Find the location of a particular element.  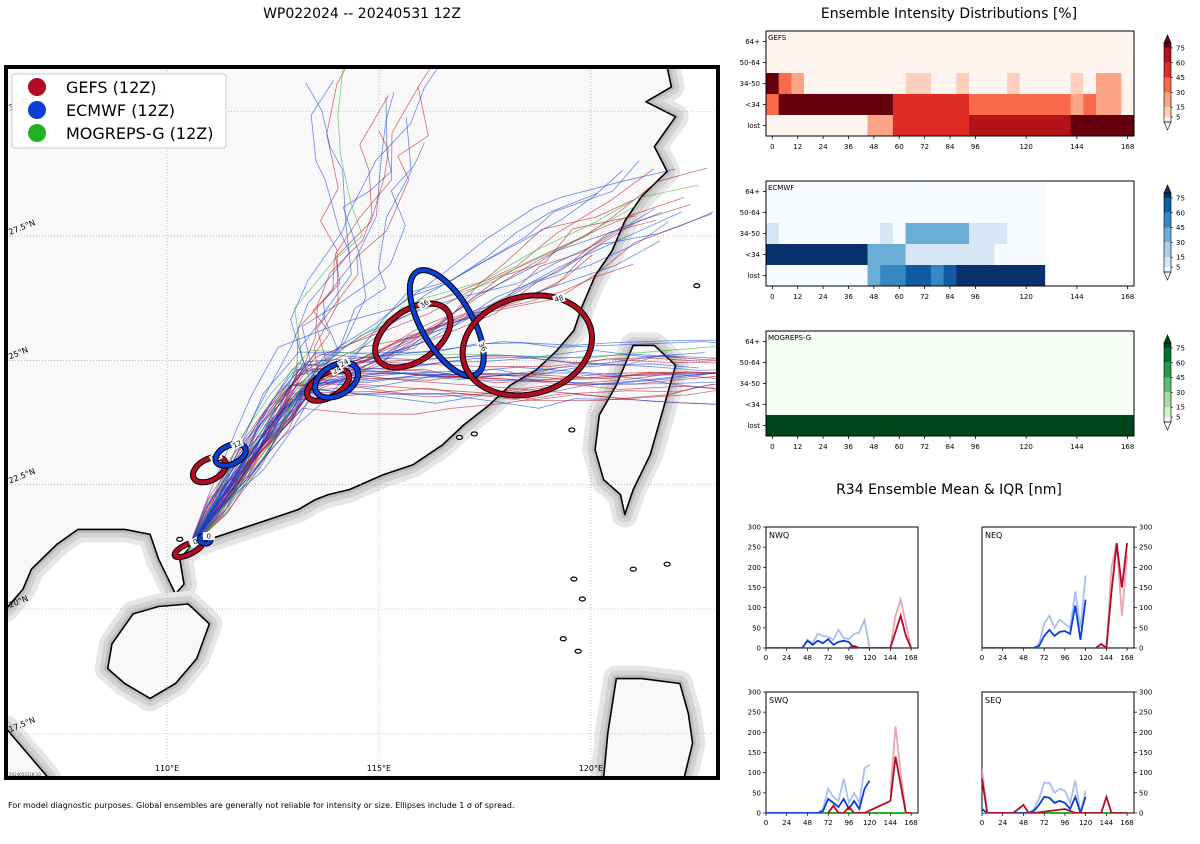

heatmap-xtick-label: 0 is located at coordinates (772, 447).